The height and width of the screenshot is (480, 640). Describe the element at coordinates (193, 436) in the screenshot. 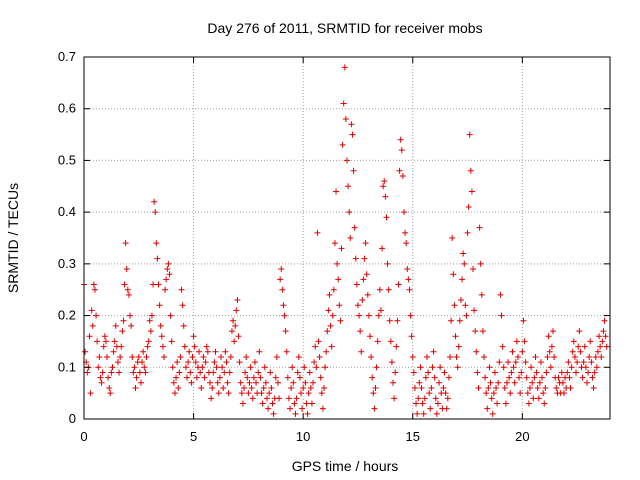

I see `x-tick-label: 5` at that location.